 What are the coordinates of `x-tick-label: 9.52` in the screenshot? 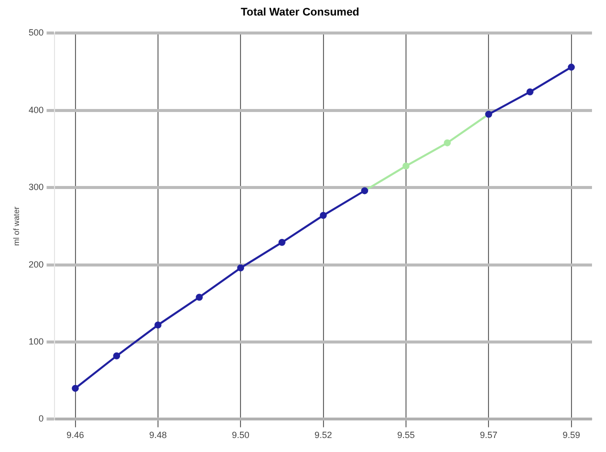 It's located at (323, 435).